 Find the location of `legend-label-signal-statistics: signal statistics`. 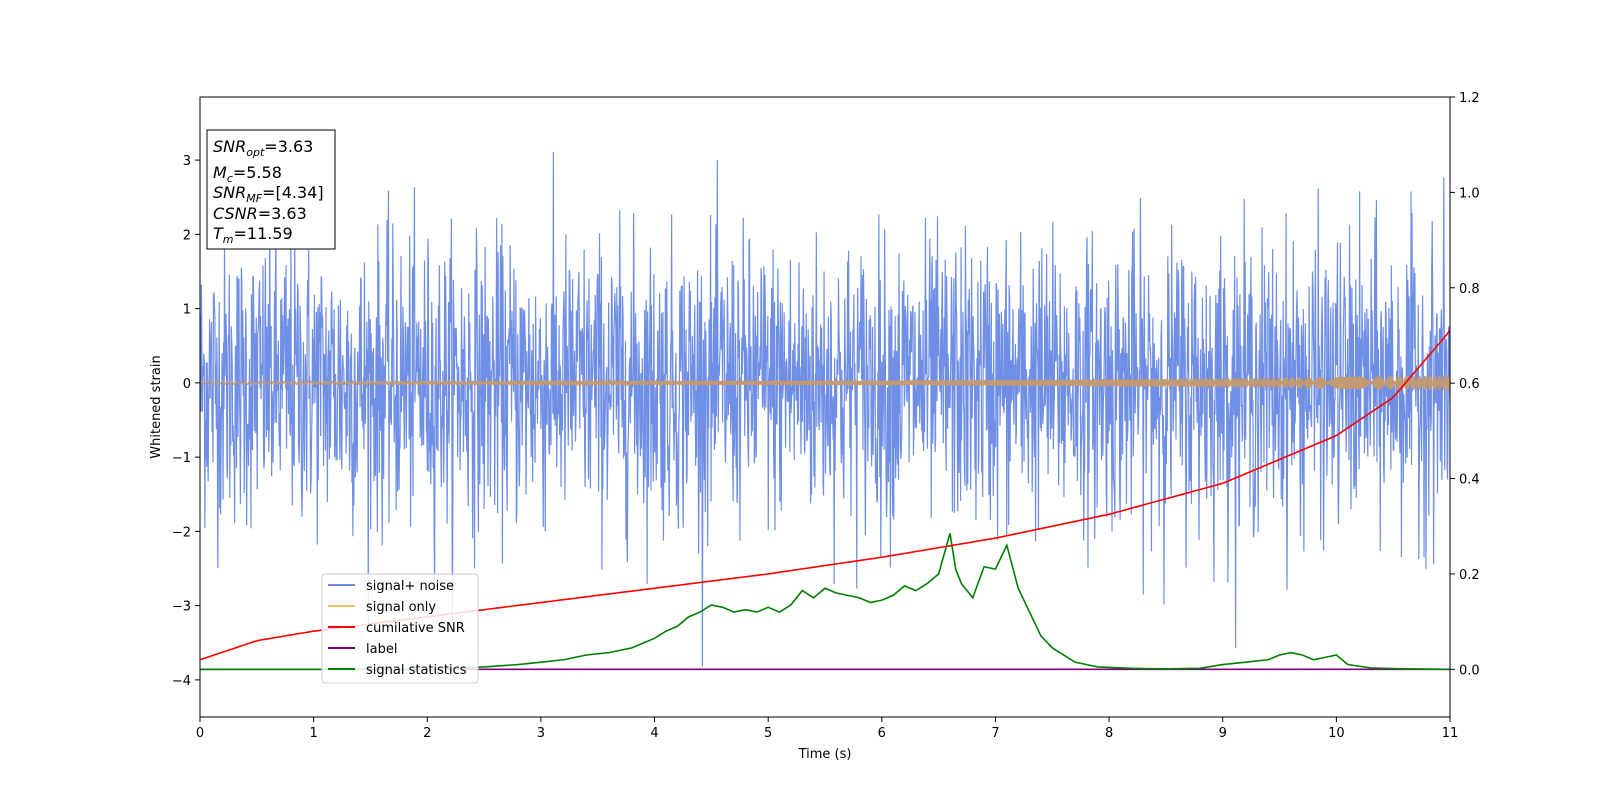

legend-label-signal-statistics: signal statistics is located at coordinates (416, 670).